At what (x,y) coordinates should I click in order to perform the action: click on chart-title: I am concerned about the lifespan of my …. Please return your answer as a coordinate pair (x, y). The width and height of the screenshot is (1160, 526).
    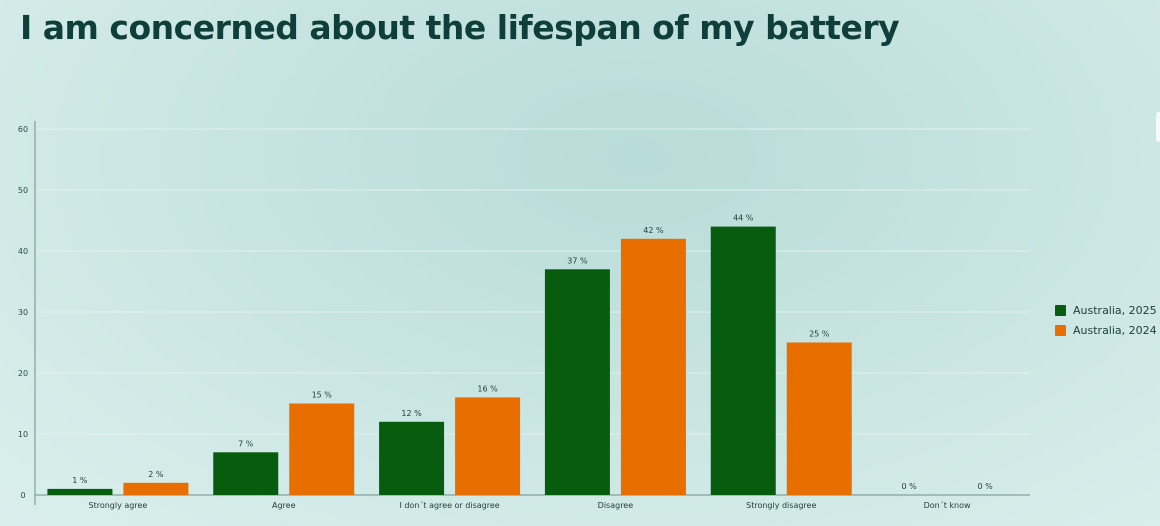
    Looking at the image, I should click on (460, 27).